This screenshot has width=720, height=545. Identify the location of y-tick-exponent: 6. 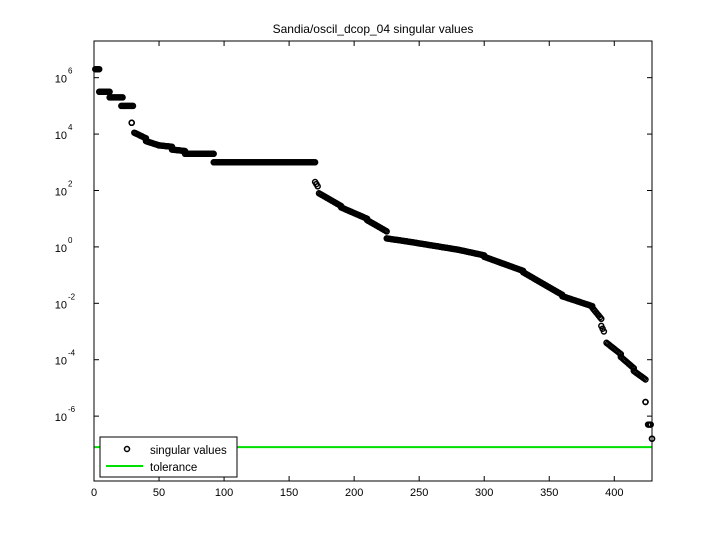
(70, 71).